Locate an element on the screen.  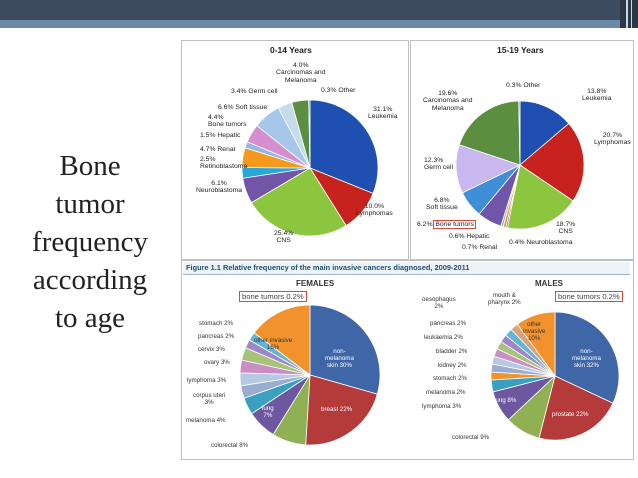
slide-corner-block is located at coordinates (629, 14).